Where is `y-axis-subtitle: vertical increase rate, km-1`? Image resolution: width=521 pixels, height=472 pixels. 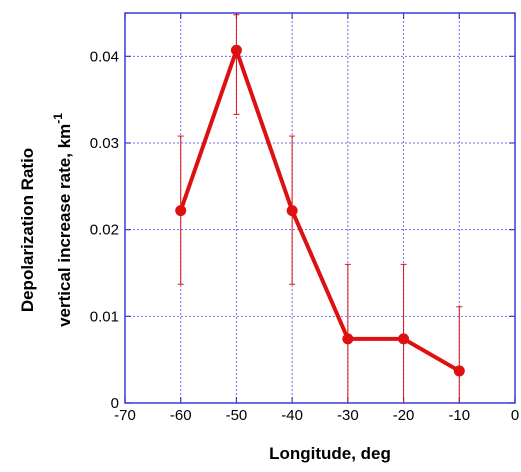
y-axis-subtitle: vertical increase rate, km-1 is located at coordinates (62, 220).